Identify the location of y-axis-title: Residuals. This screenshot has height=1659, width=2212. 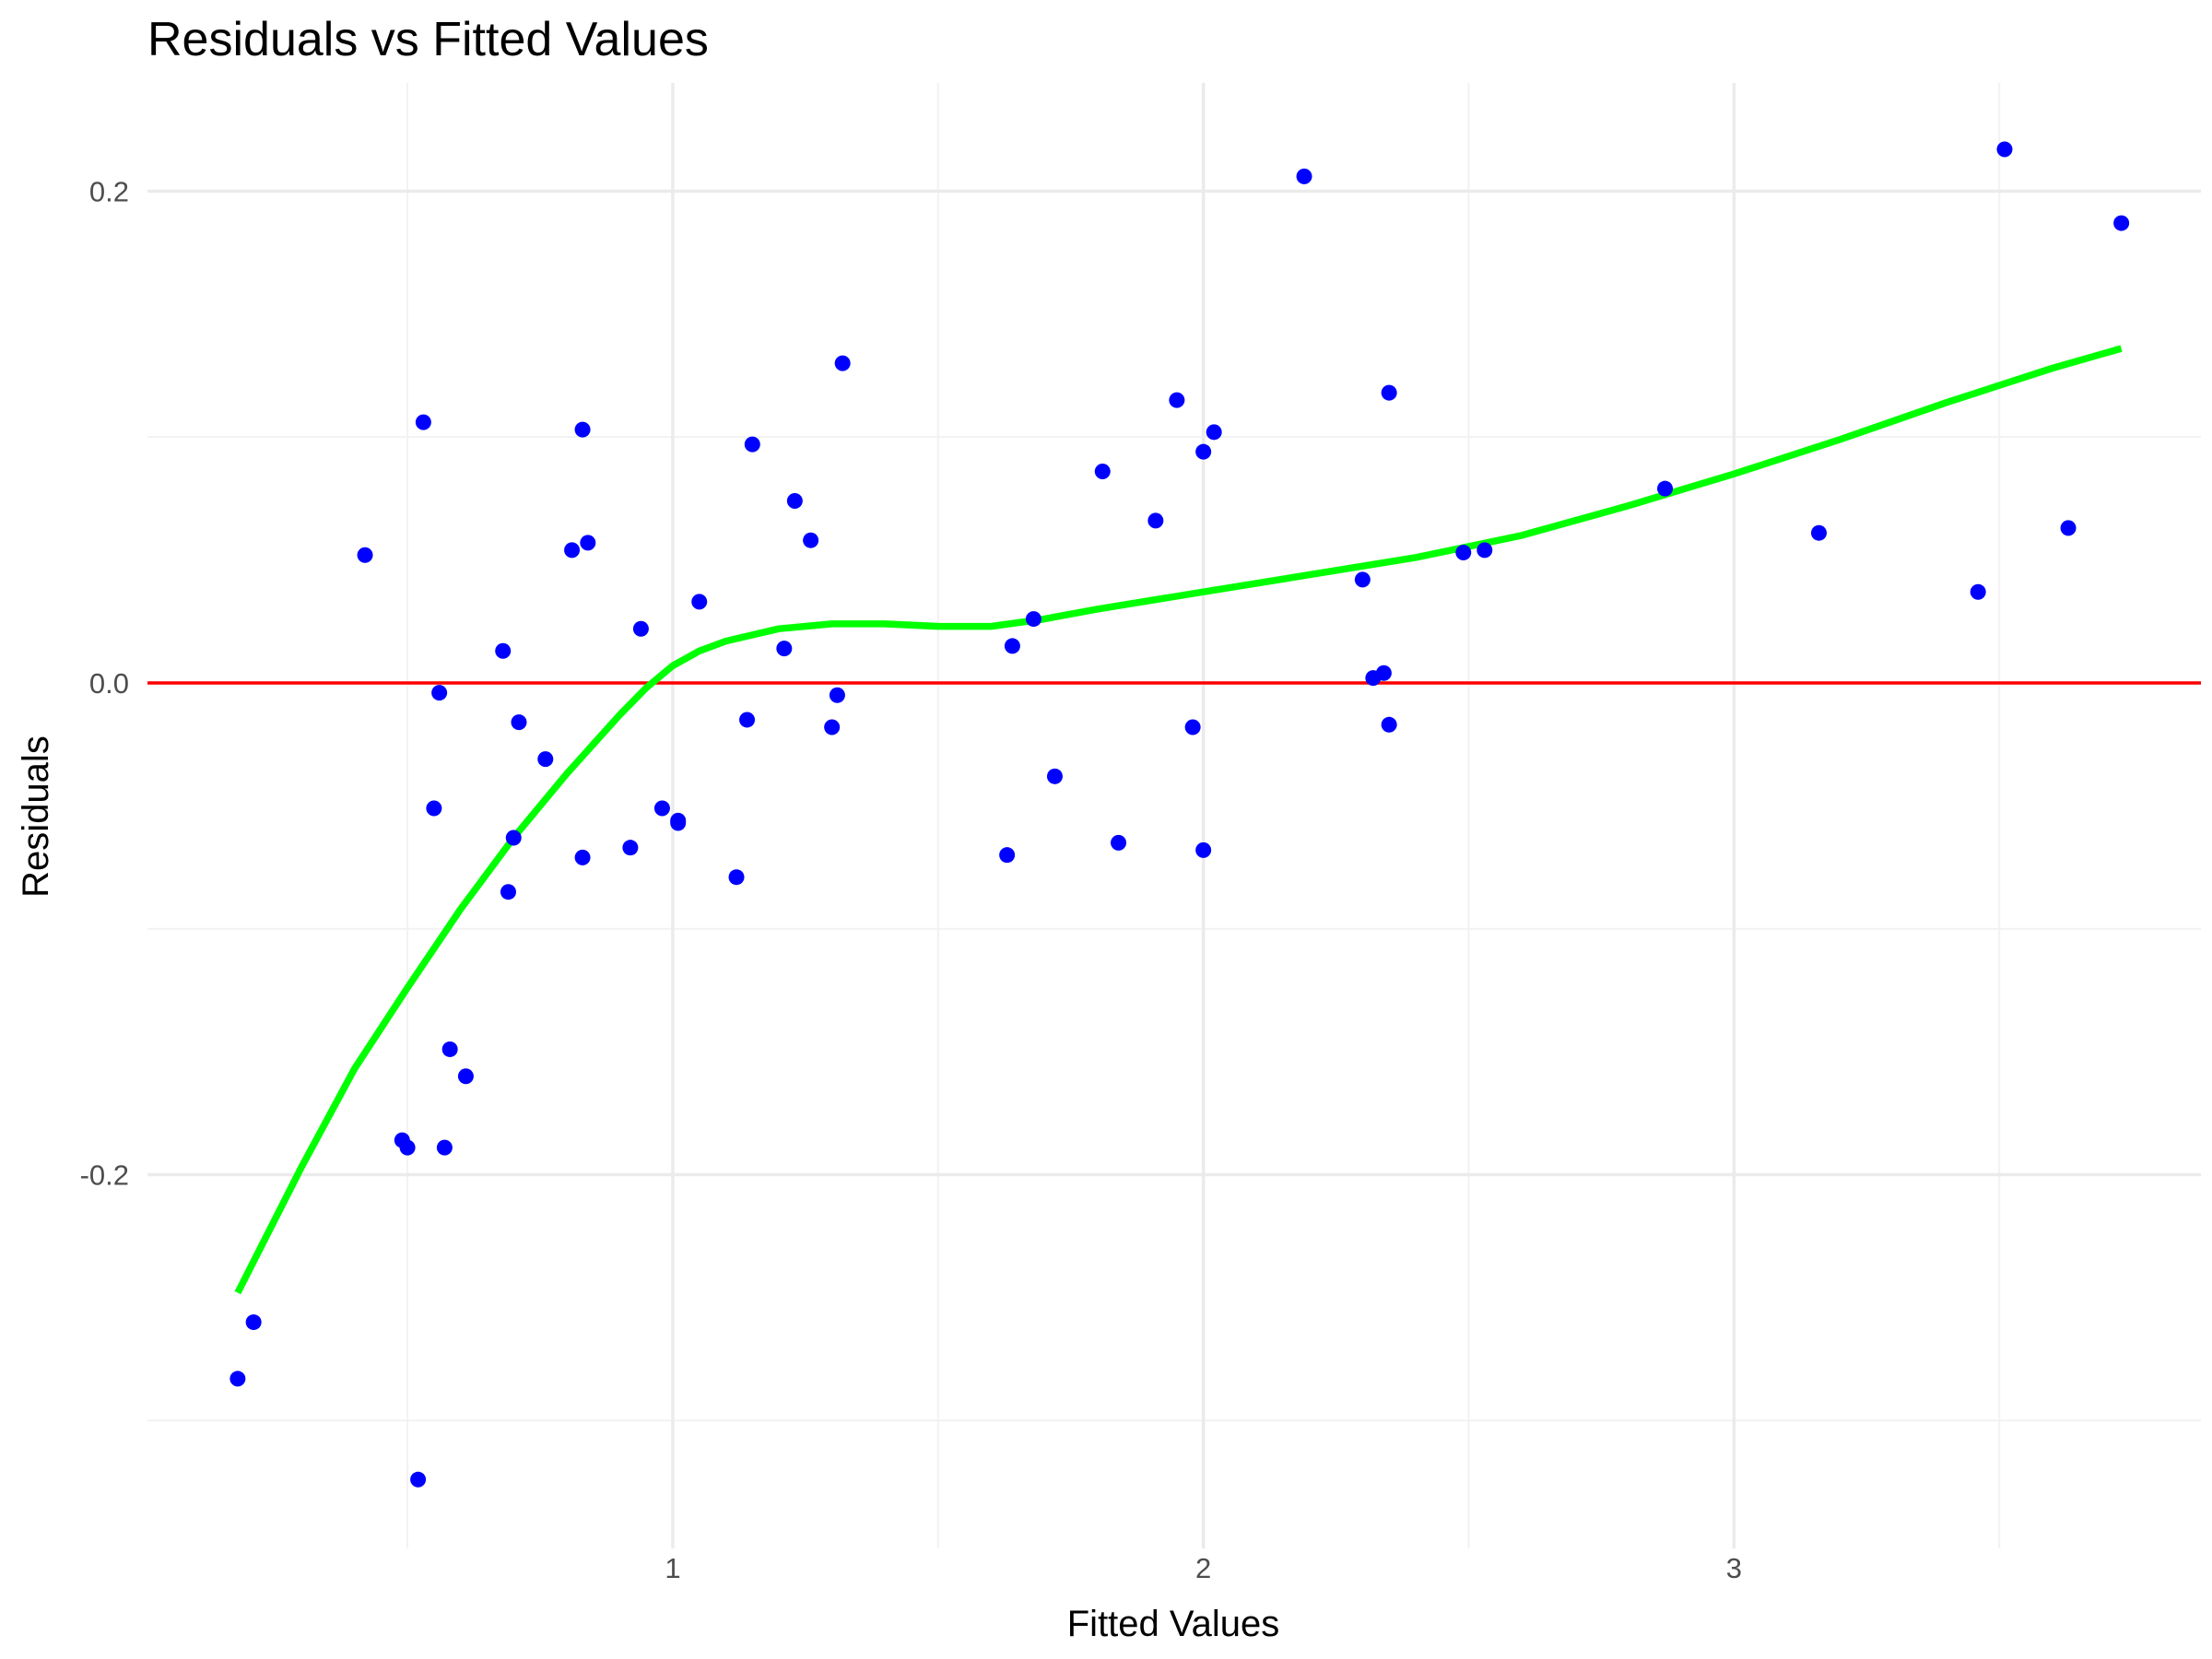
(36, 816).